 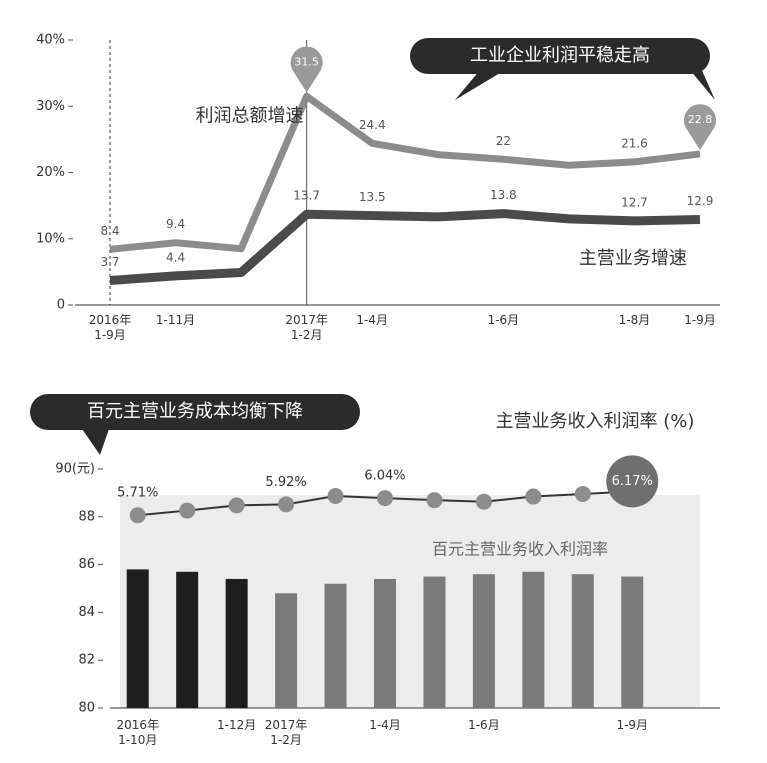 What do you see at coordinates (175, 257) in the screenshot?
I see `value-label: 4.4` at bounding box center [175, 257].